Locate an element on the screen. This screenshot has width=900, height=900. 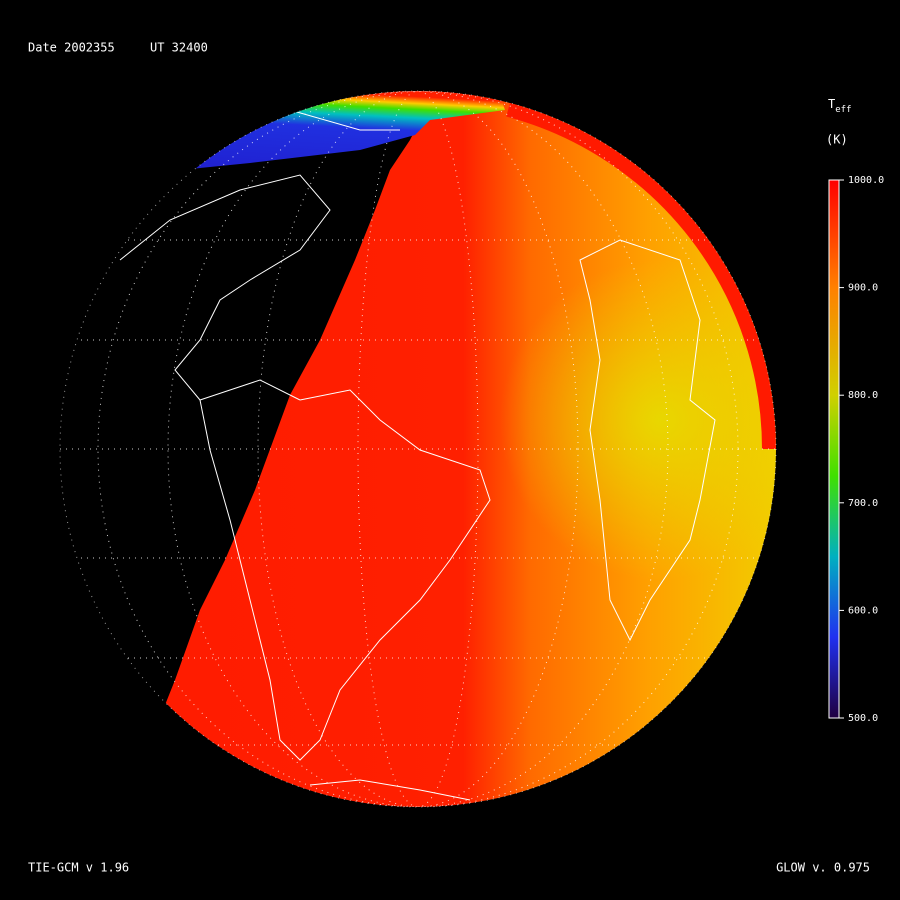
colorbar-tick-label: 800.0 is located at coordinates (863, 395).